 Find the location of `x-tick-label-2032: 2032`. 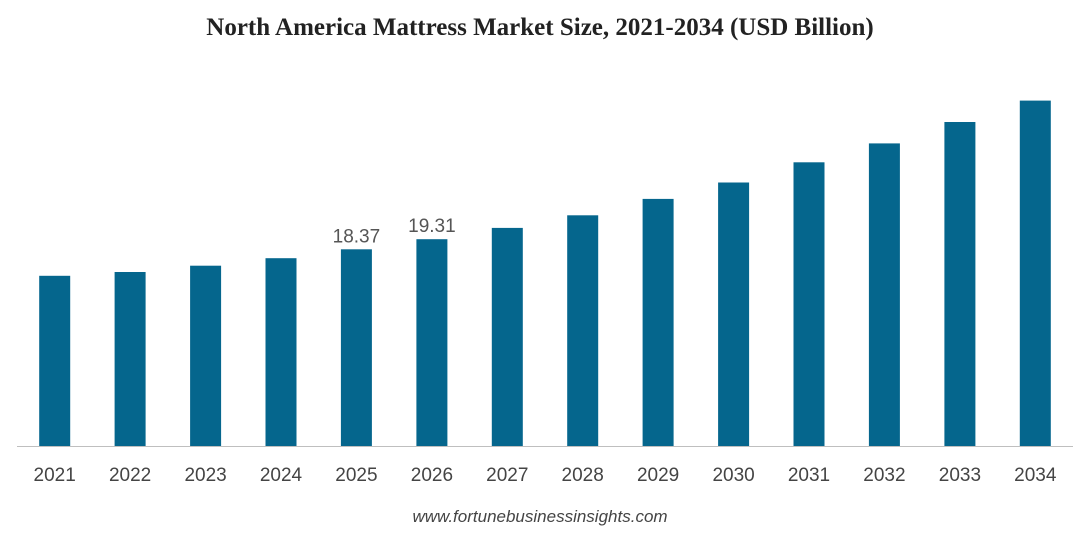

x-tick-label-2032: 2032 is located at coordinates (884, 475).